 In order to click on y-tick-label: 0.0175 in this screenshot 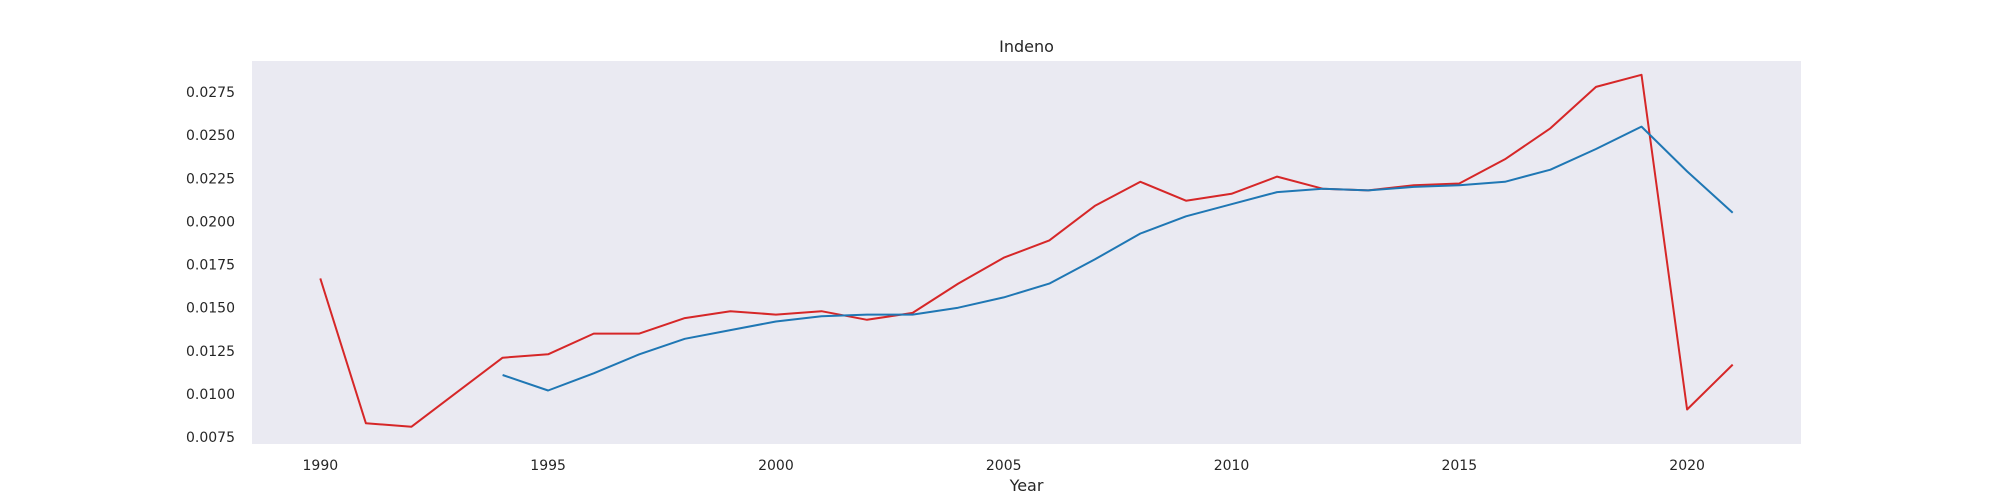, I will do `click(210, 266)`.